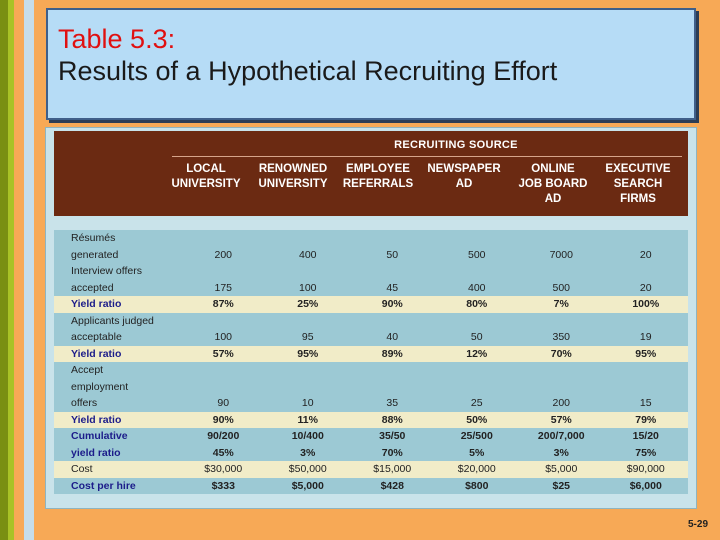 Image resolution: width=720 pixels, height=540 pixels. Describe the element at coordinates (392, 337) in the screenshot. I see `table-cell: 40` at that location.